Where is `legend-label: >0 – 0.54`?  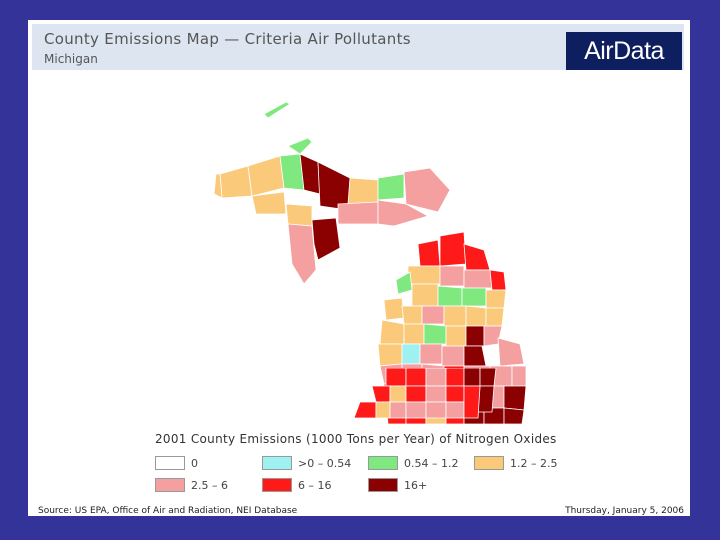
legend-label: >0 – 0.54 is located at coordinates (325, 463).